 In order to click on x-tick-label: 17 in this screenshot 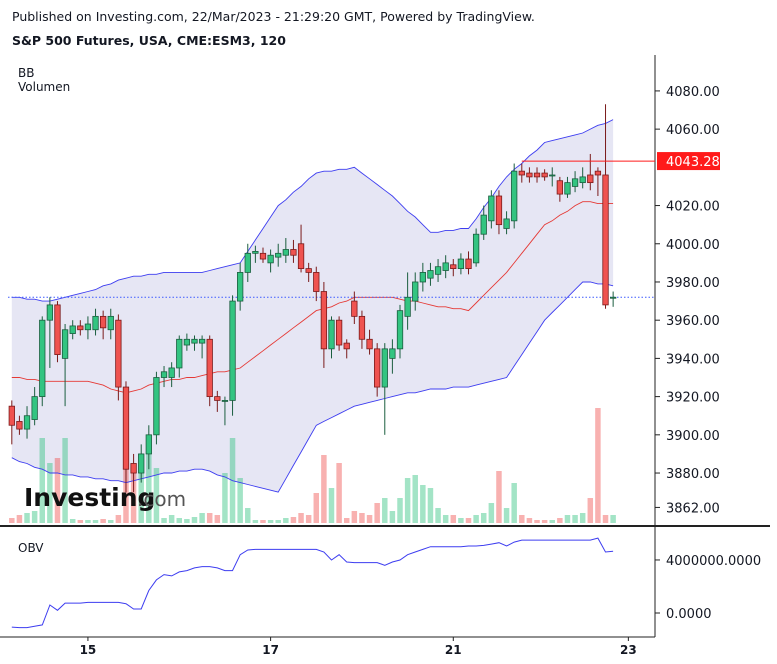, I will do `click(270, 650)`.